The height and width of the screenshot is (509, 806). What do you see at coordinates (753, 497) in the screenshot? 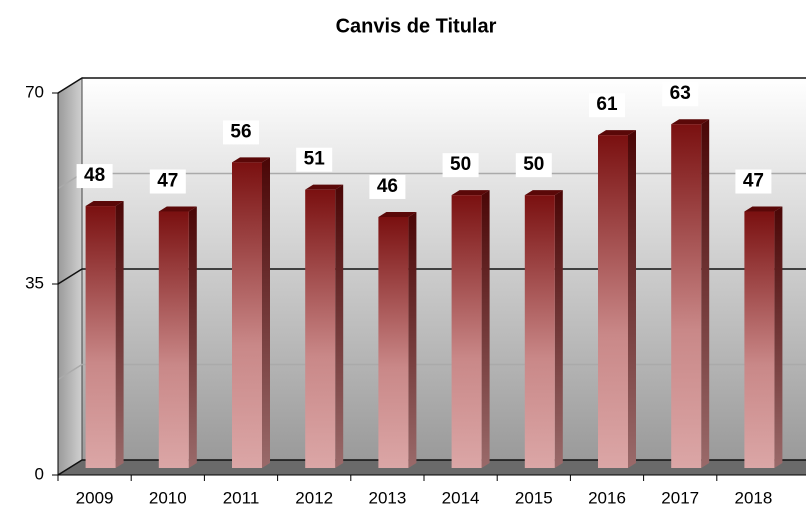
I see `x-tick-label: 2018` at bounding box center [753, 497].